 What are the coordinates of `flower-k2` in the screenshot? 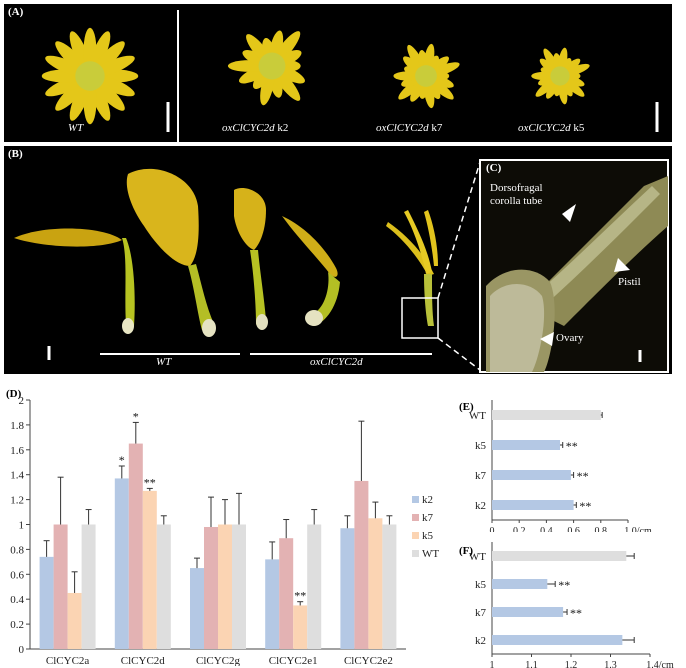 It's located at (266, 68).